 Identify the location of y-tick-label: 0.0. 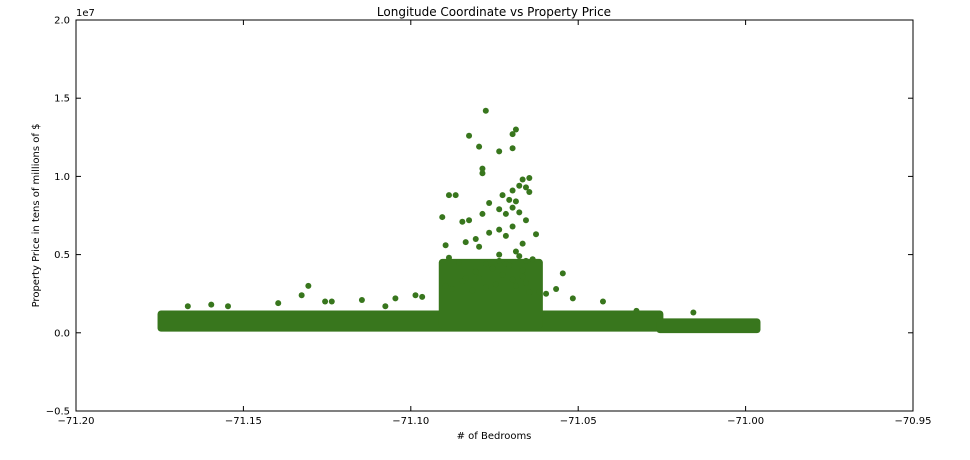
(62, 333).